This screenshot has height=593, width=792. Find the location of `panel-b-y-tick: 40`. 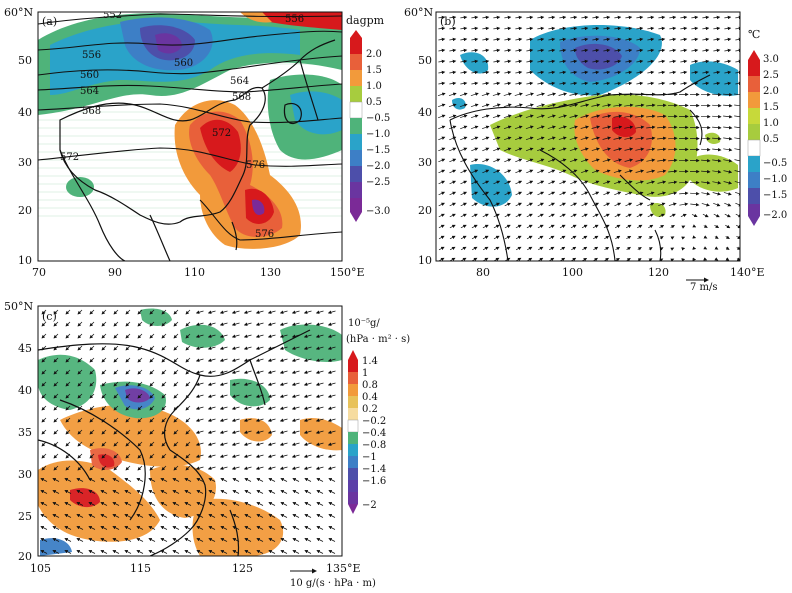

panel-b-y-tick: 40 is located at coordinates (425, 112).